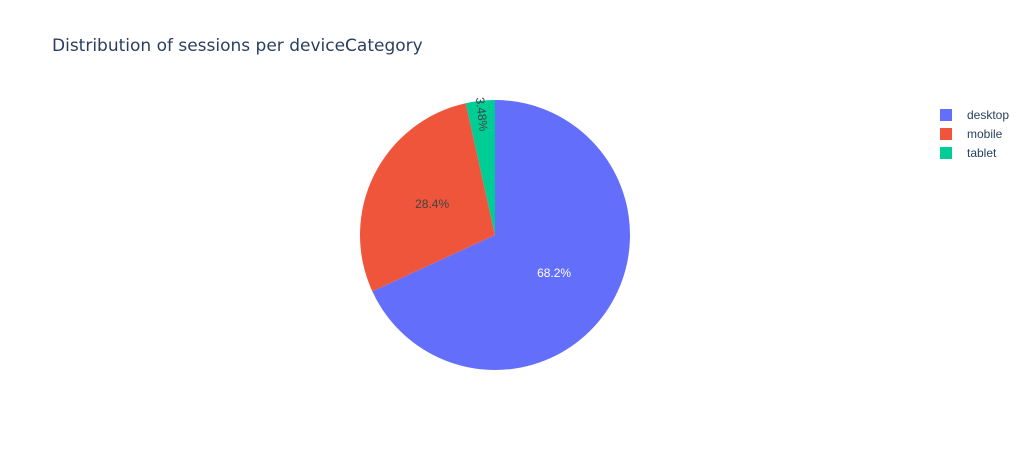 The image size is (1032, 450). I want to click on legend: desktop mobile tablet, so click(974, 134).